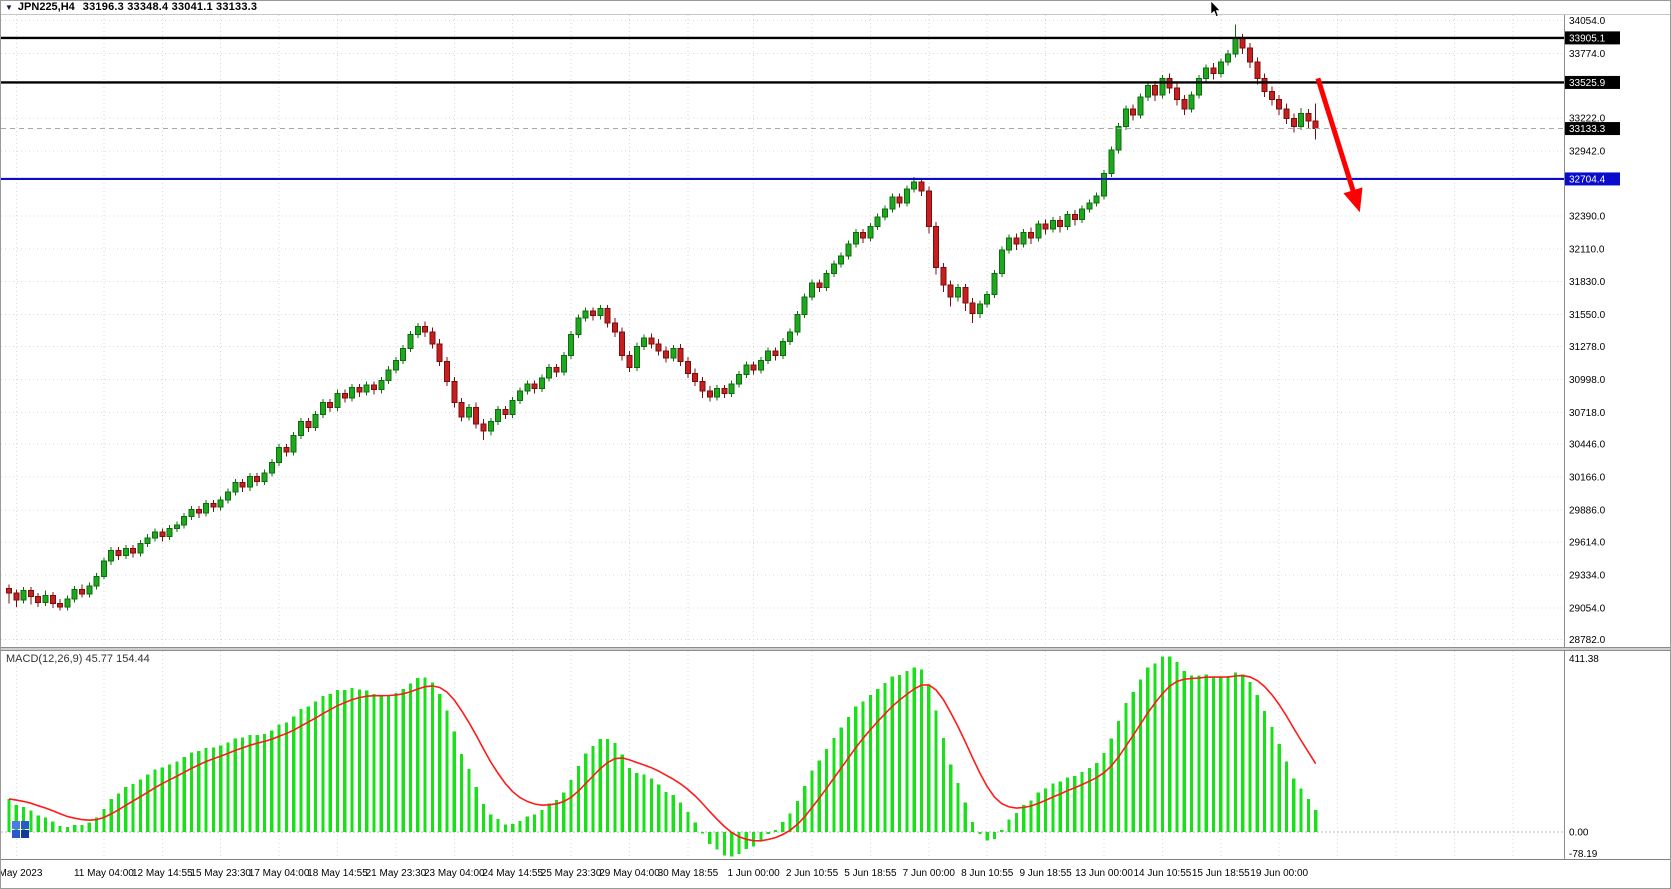  What do you see at coordinates (99, 659) in the screenshot?
I see `macd-main-value: 45.77` at bounding box center [99, 659].